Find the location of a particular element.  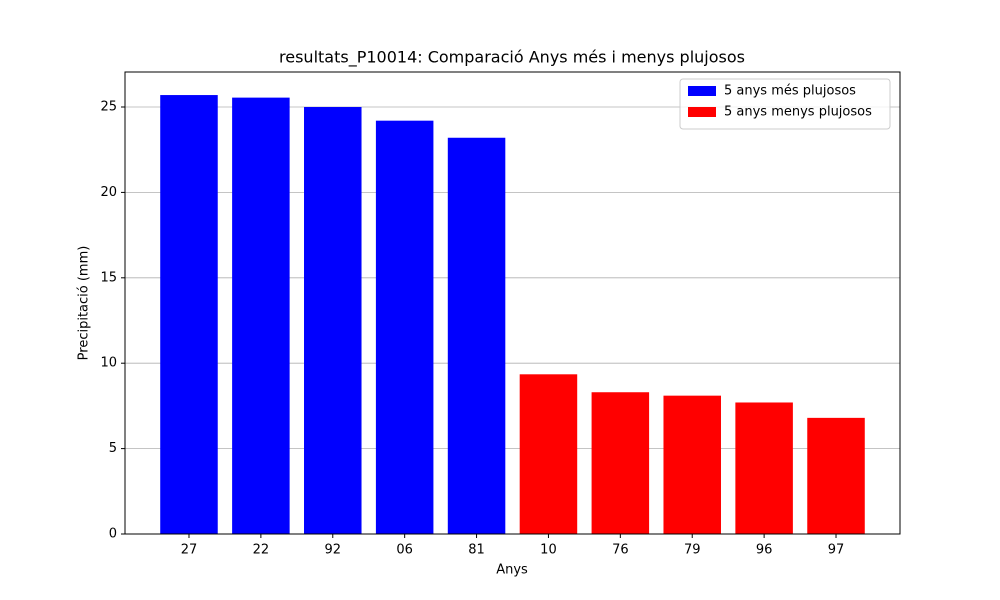

x-tick-label: 76 is located at coordinates (620, 550).